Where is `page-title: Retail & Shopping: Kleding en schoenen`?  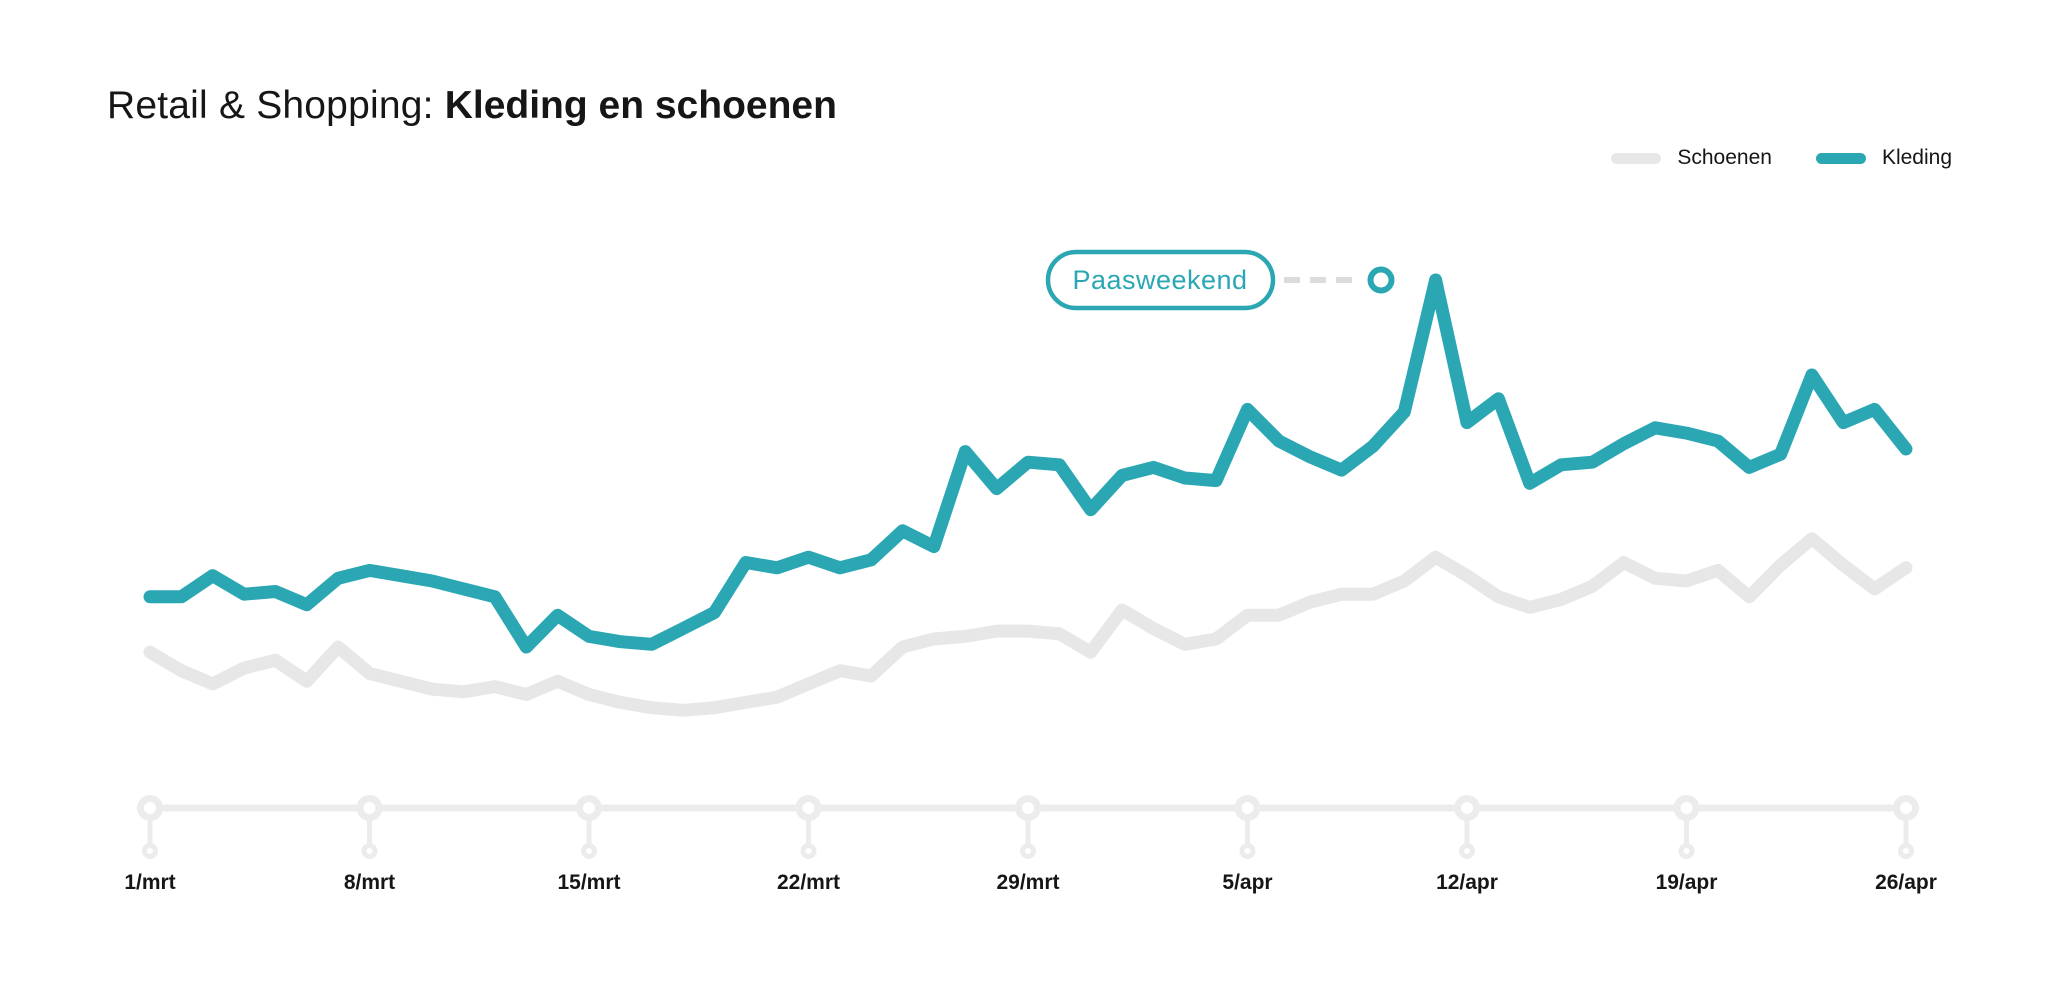 page-title: Retail & Shopping: Kleding en schoenen is located at coordinates (472, 106).